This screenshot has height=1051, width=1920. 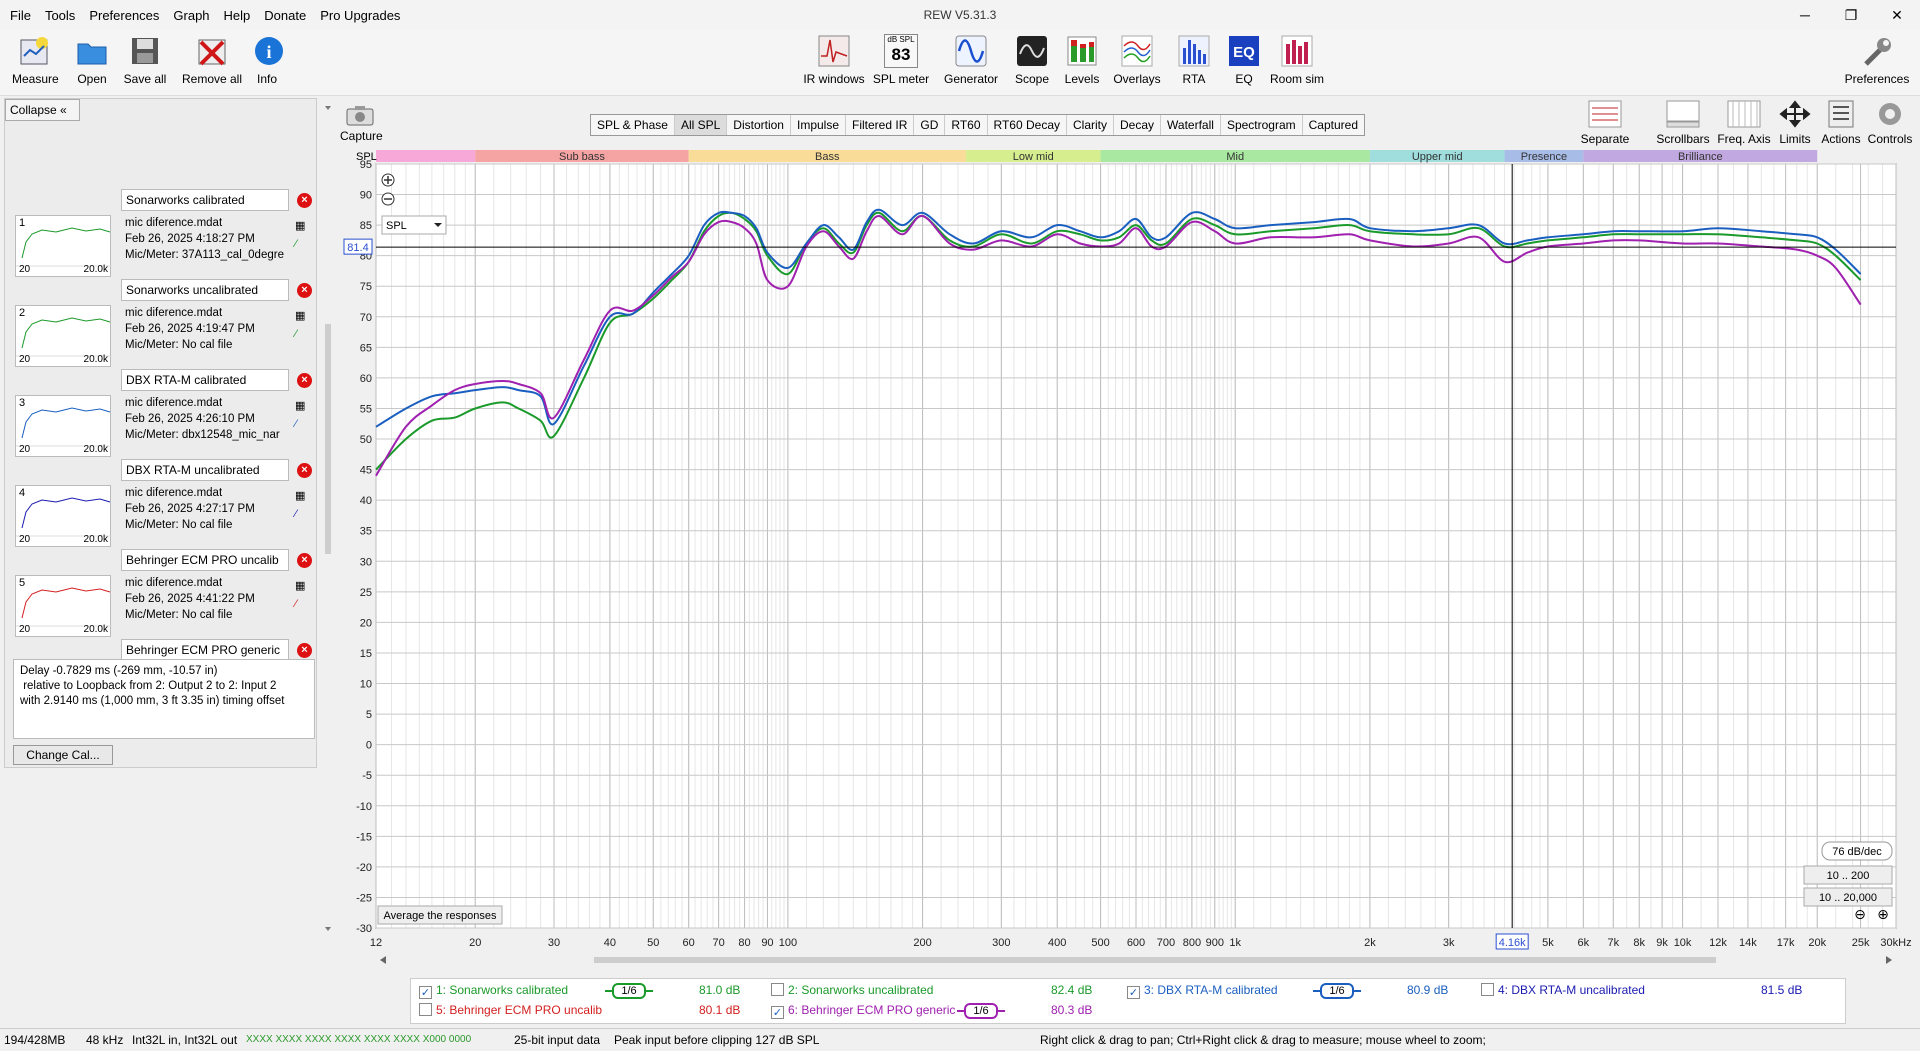 What do you see at coordinates (63, 516) in the screenshot?
I see `measurement-thumbnail: 4 20 20.0k` at bounding box center [63, 516].